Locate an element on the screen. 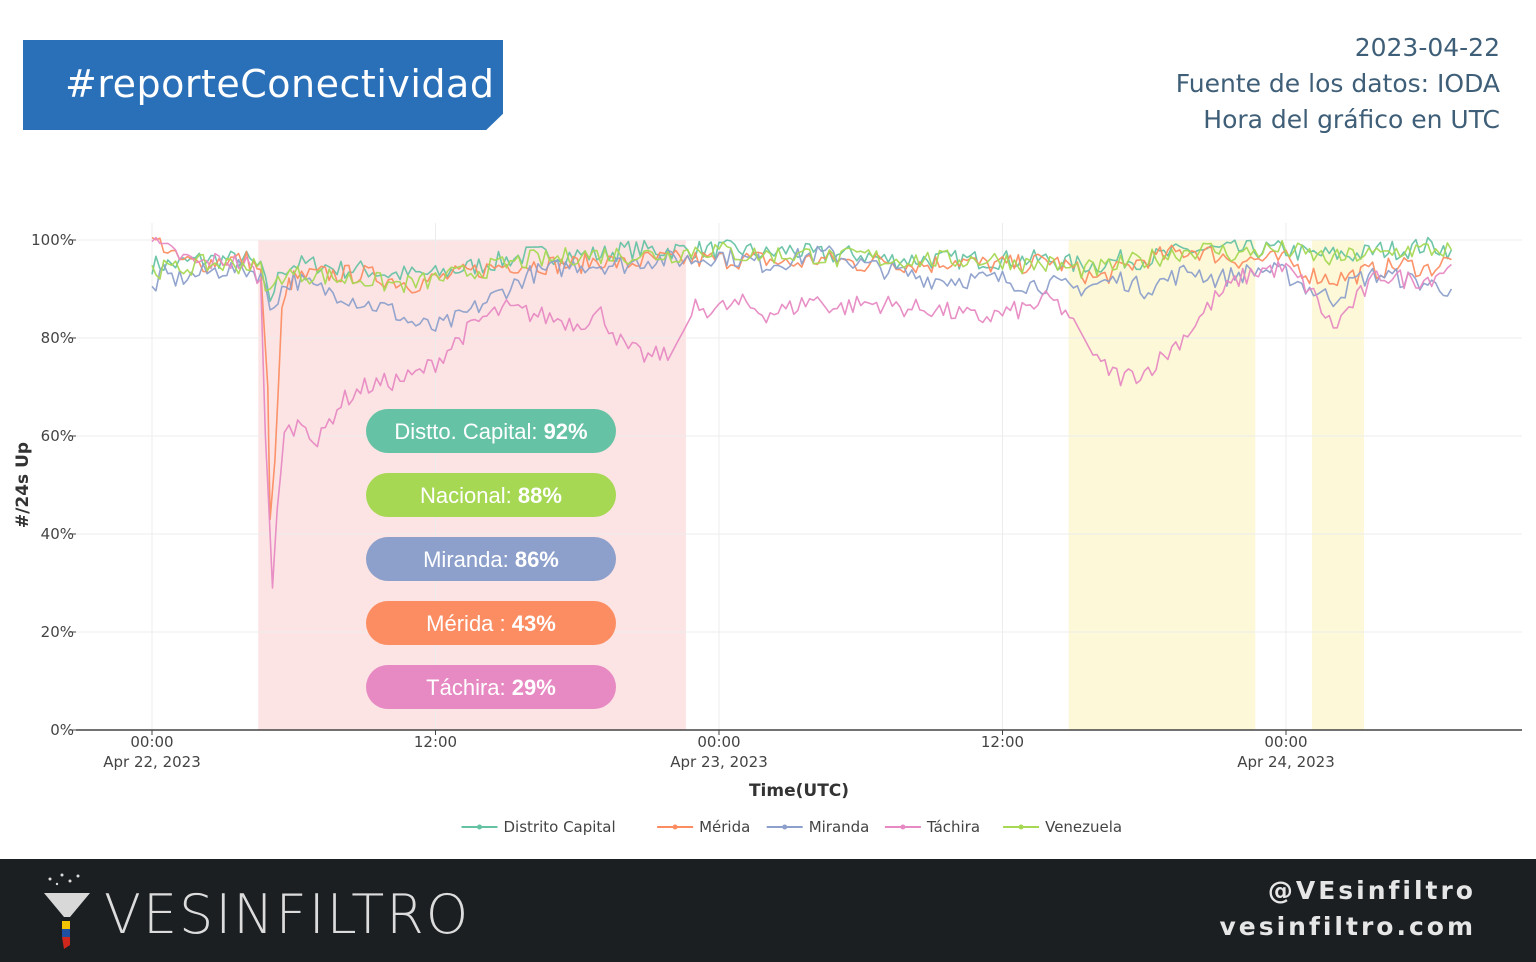  y-tick-label: 80% is located at coordinates (57, 338).